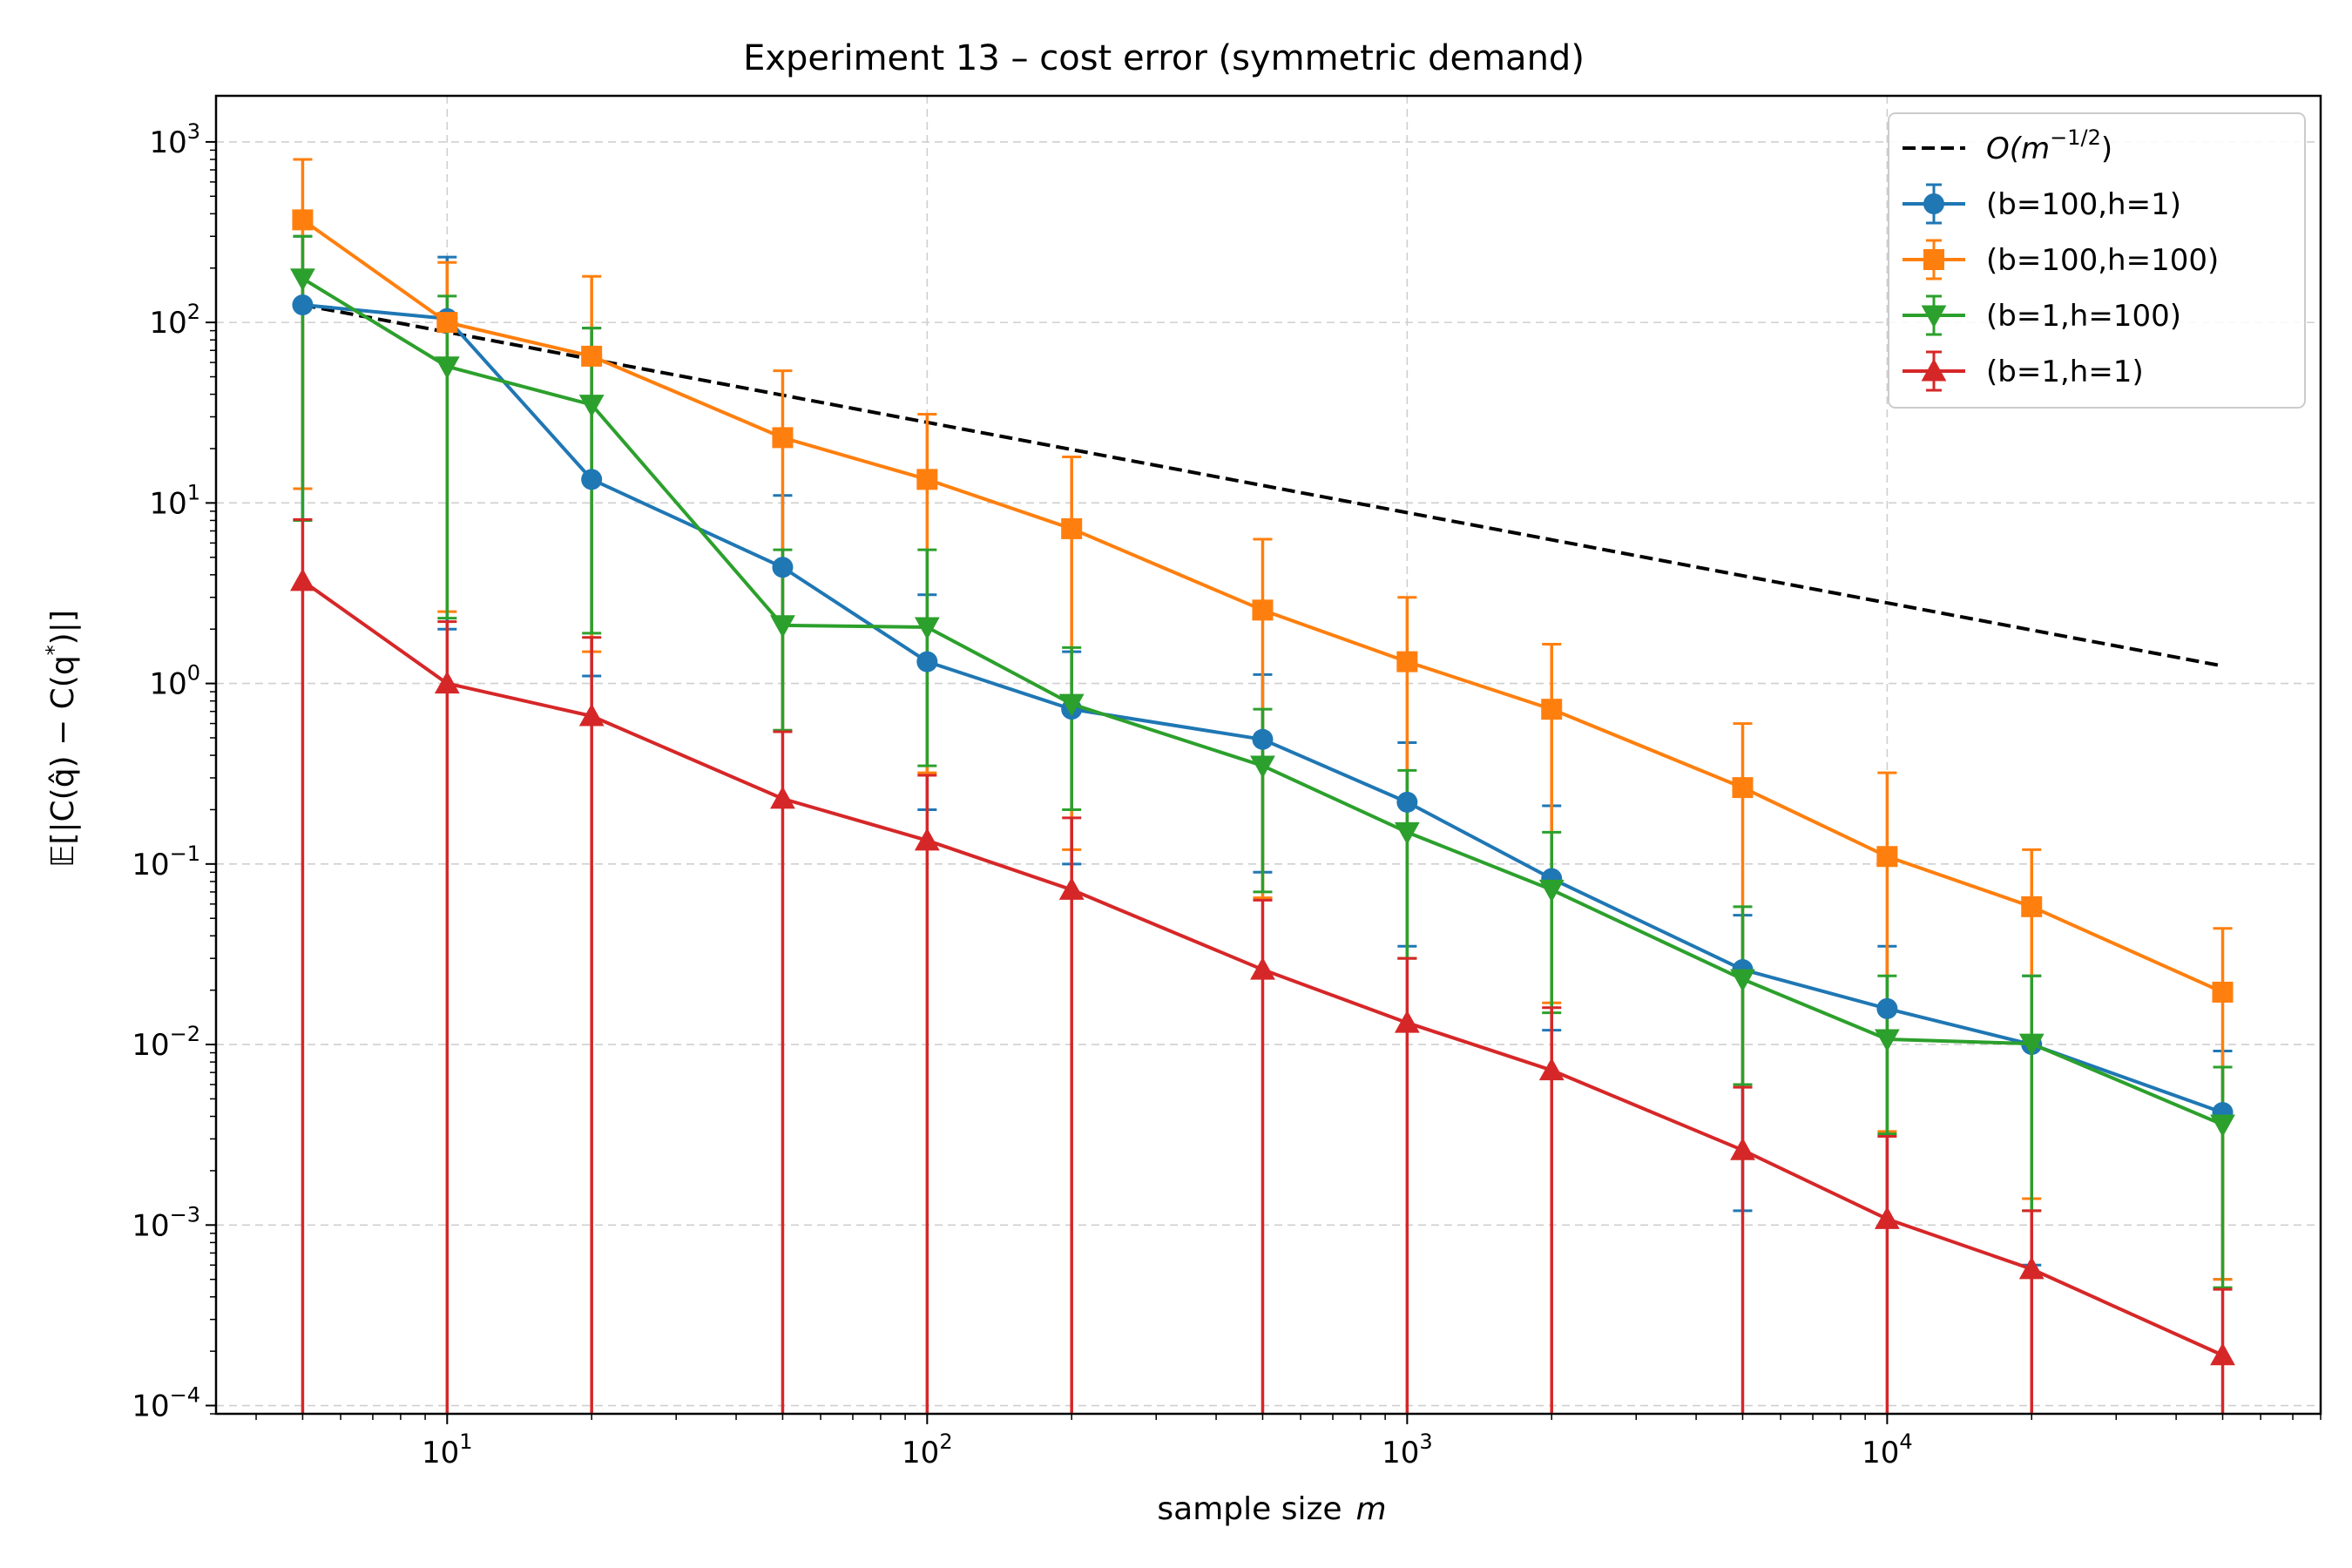 The width and height of the screenshot is (2352, 1568). What do you see at coordinates (174, 139) in the screenshot?
I see `y-tick-label: 10³` at bounding box center [174, 139].